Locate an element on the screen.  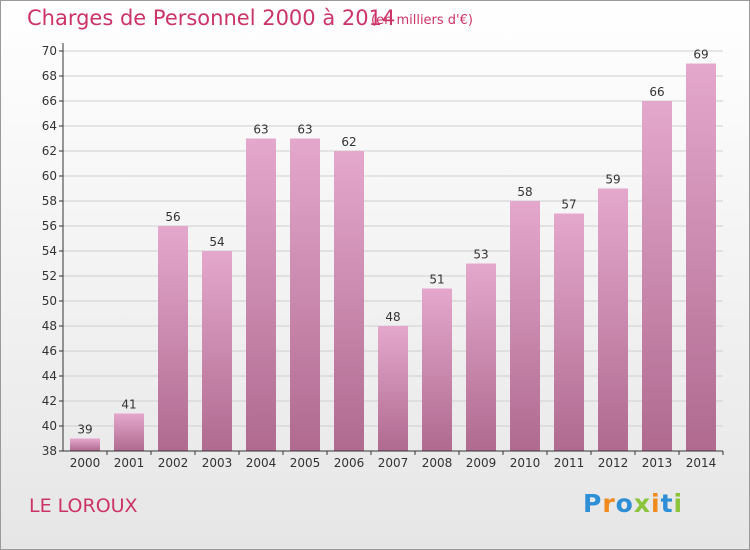
data-label: 51 is located at coordinates (436, 280).